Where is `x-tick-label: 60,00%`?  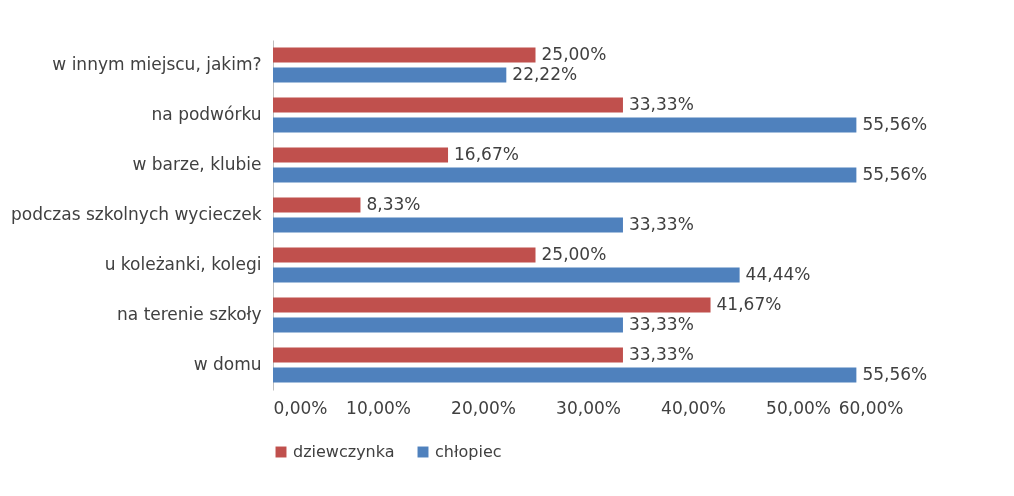 x-tick-label: 60,00% is located at coordinates (871, 407).